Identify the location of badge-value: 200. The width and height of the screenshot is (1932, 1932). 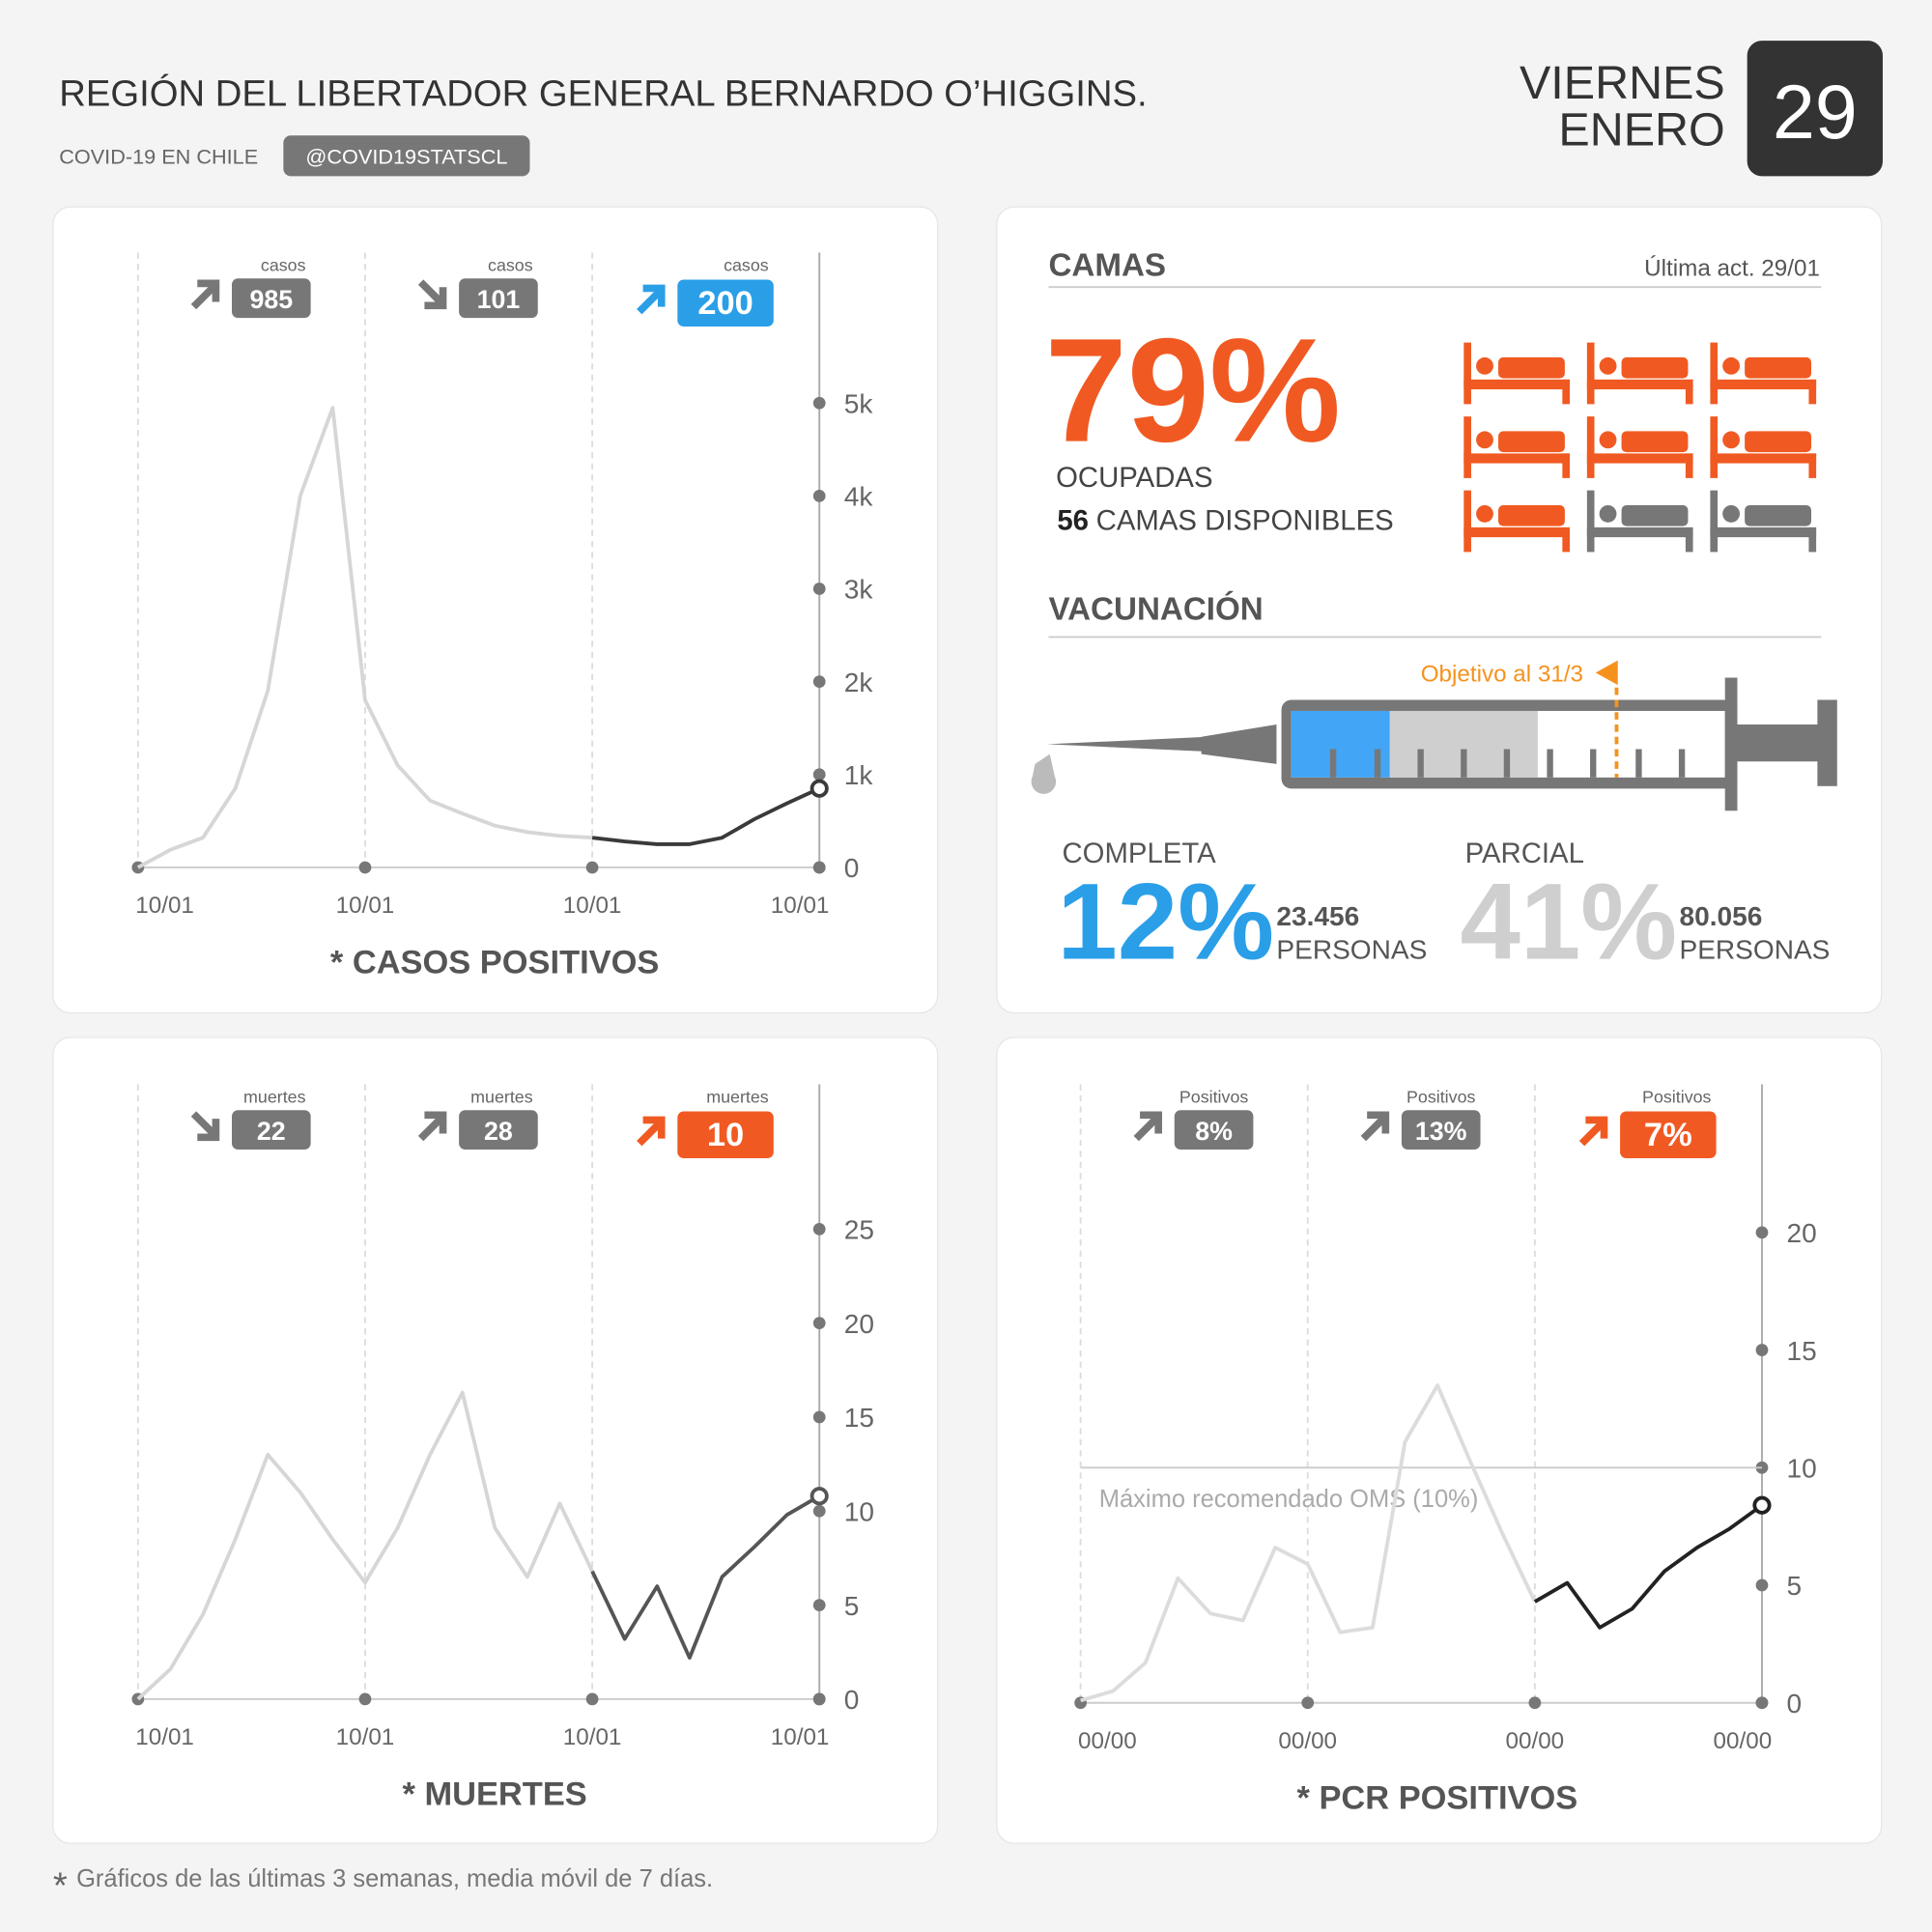
(725, 303).